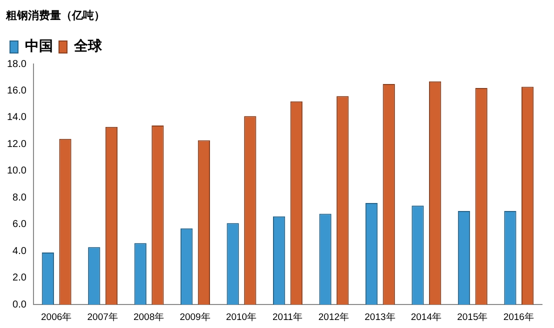 The width and height of the screenshot is (554, 328). I want to click on x-tick-label: 2016年, so click(518, 316).